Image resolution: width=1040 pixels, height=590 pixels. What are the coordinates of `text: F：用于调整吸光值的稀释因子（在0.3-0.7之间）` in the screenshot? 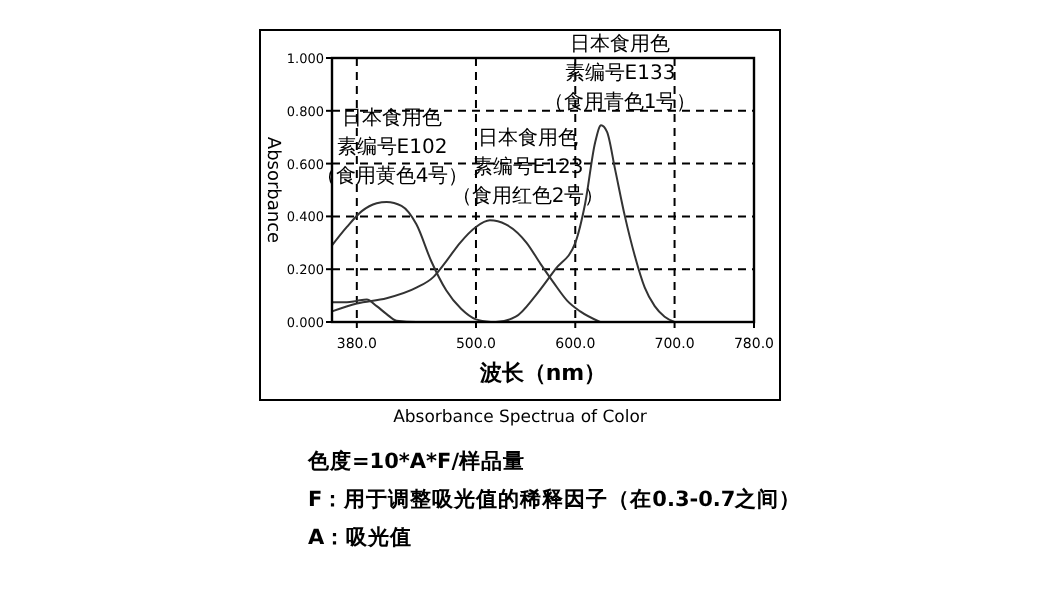 It's located at (555, 499).